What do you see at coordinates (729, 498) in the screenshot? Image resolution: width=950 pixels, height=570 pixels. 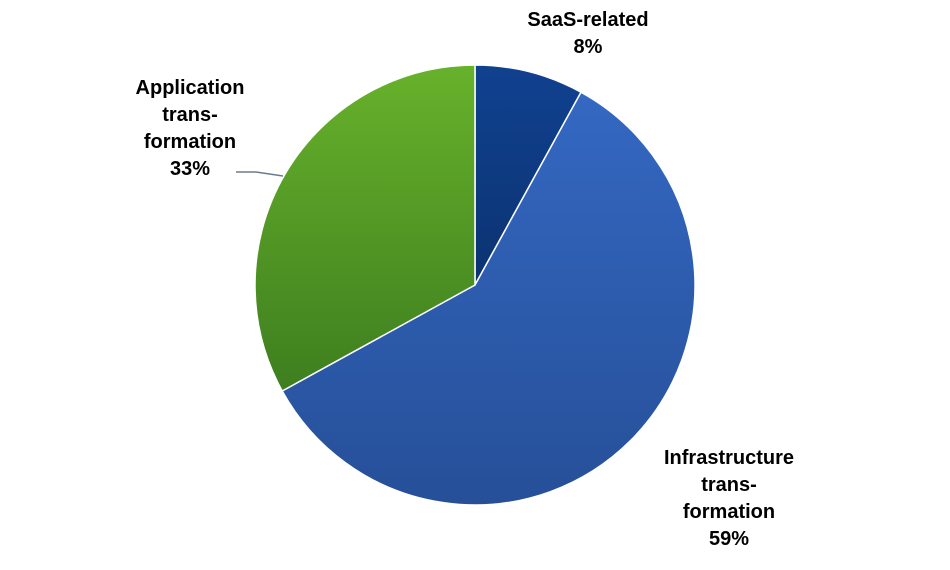 I see `slice-label: Infrastructure trans-formation 59%` at bounding box center [729, 498].